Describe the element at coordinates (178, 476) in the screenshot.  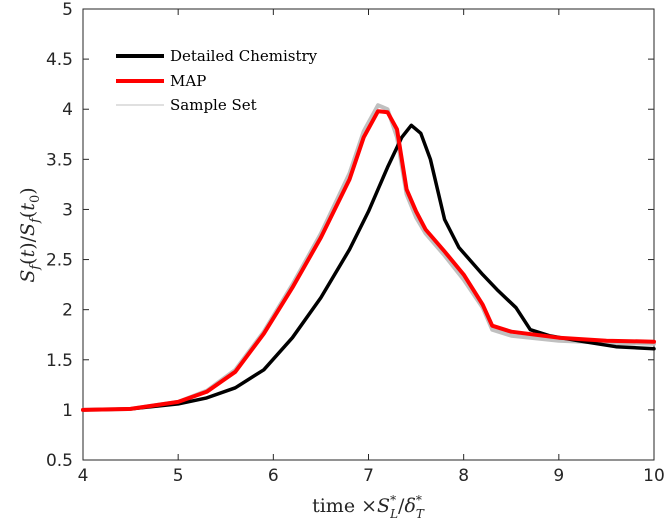
I see `x-tick-label: 5` at that location.